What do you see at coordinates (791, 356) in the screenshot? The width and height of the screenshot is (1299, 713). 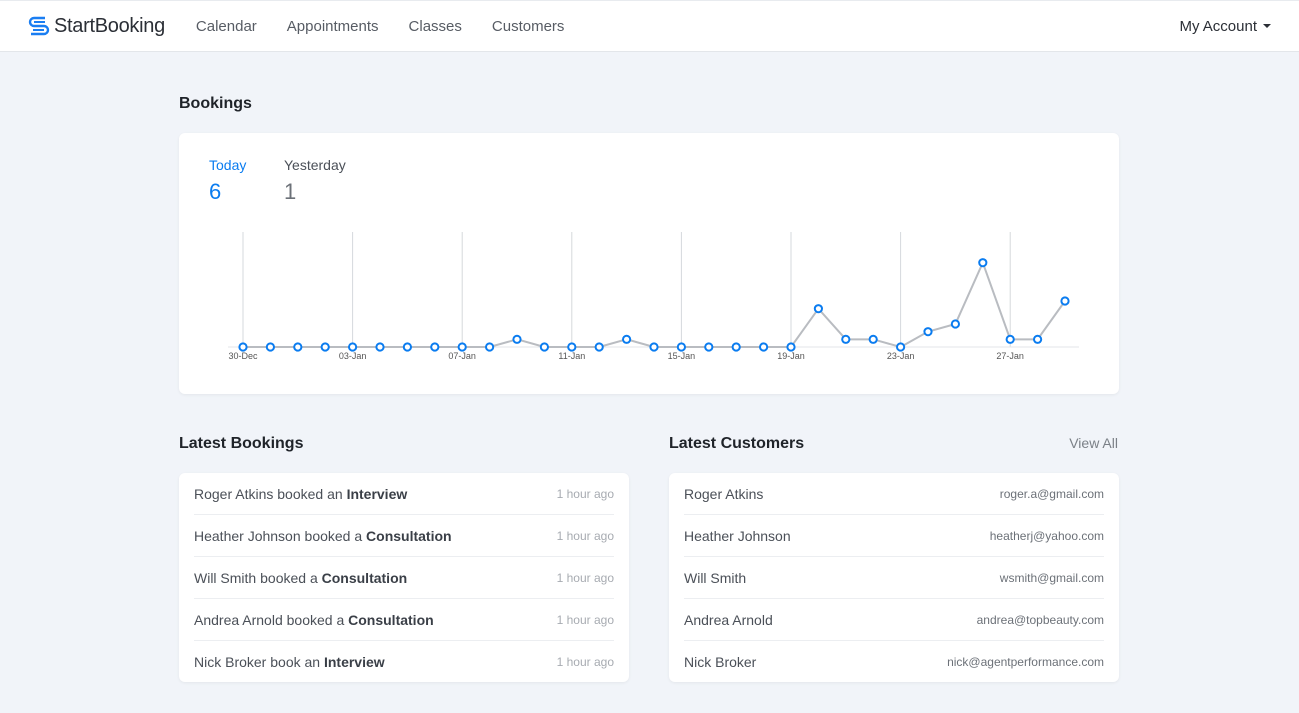 I see `x-tick-label: 19-Jan` at bounding box center [791, 356].